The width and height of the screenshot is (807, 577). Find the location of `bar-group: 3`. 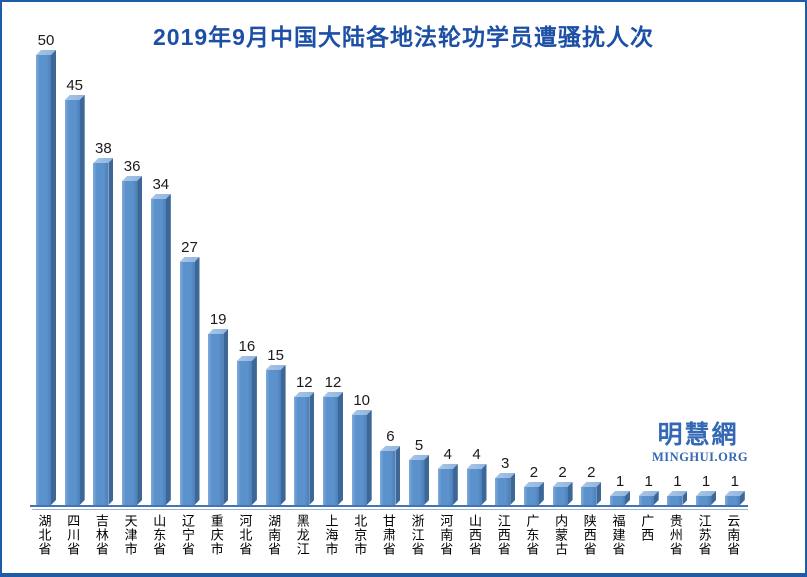

bar-group: 3 is located at coordinates (505, 480).